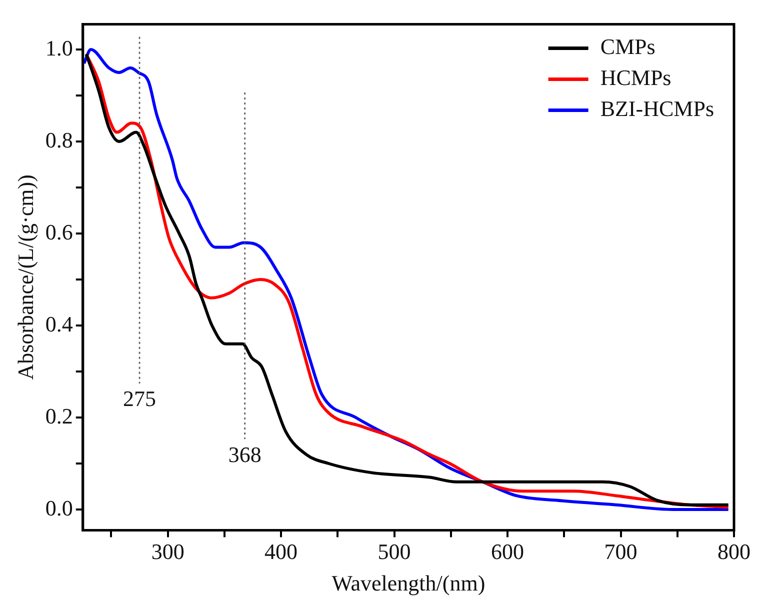  I want to click on ref-line-label: 275, so click(139, 399).